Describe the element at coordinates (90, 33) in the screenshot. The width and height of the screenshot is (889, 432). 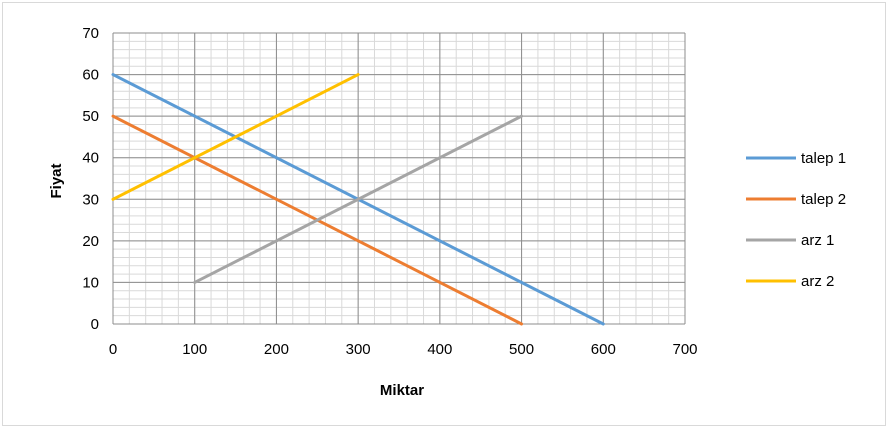
I see `y-tick-label: 70` at that location.